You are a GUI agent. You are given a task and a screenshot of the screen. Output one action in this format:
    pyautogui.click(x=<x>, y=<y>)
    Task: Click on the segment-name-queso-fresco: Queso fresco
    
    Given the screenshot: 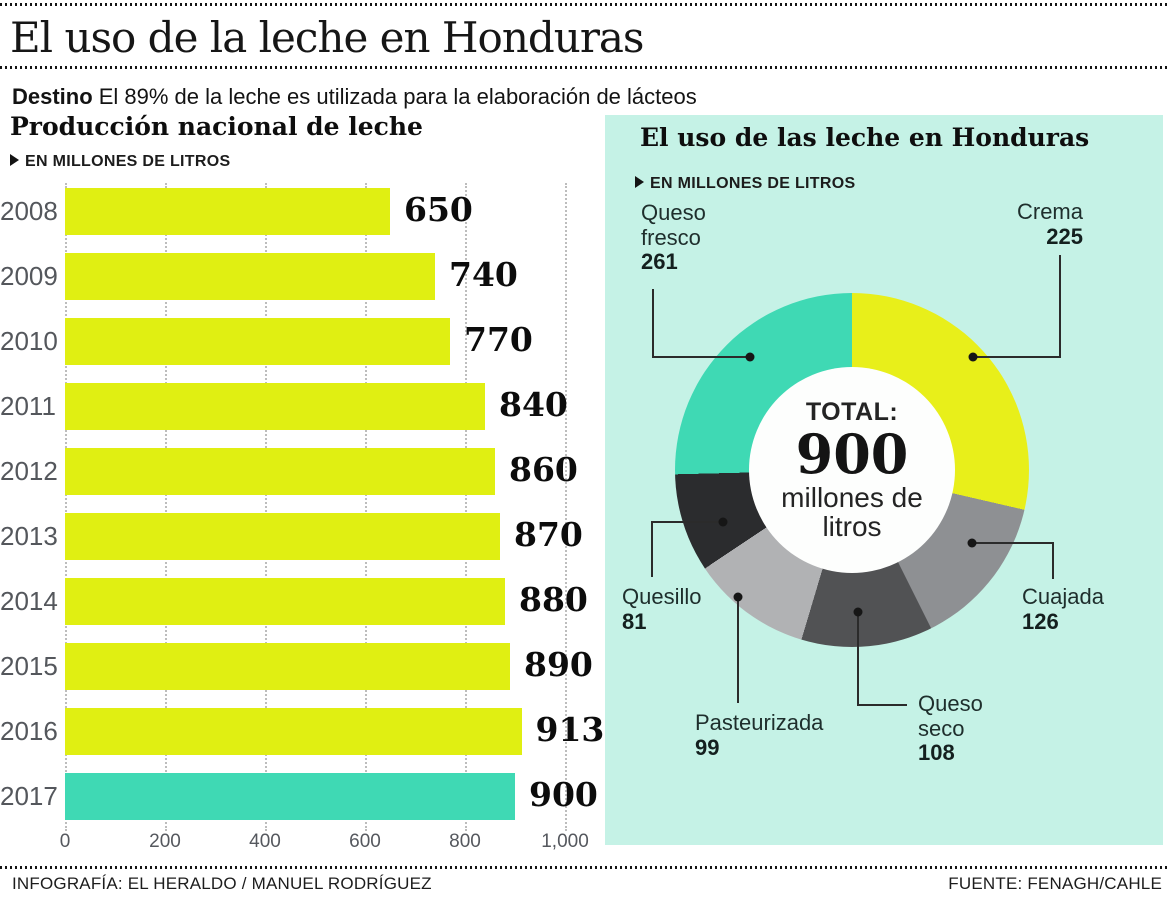 What is the action you would take?
    pyautogui.click(x=673, y=225)
    